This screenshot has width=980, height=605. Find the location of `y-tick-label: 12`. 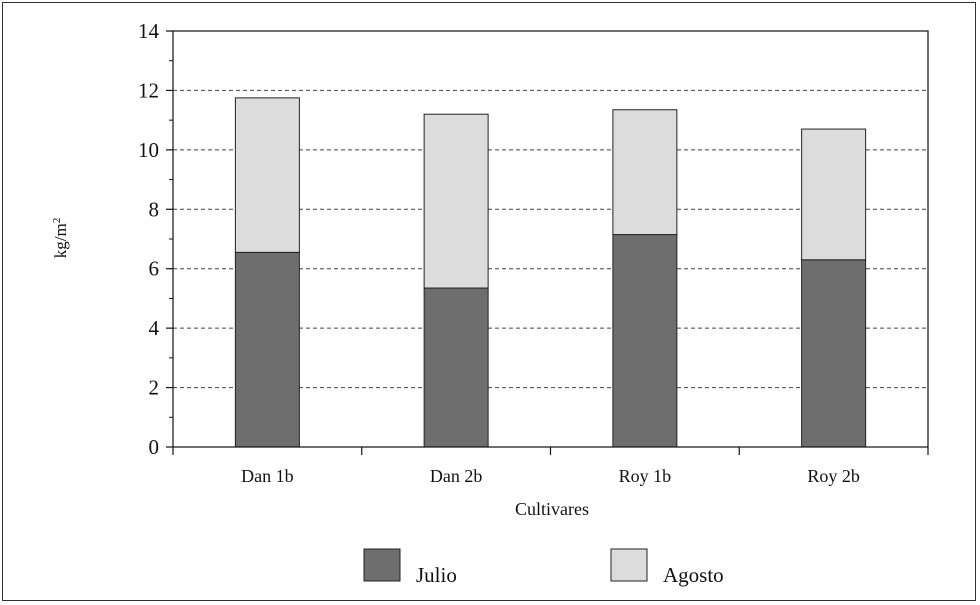

y-tick-label: 12 is located at coordinates (148, 90).